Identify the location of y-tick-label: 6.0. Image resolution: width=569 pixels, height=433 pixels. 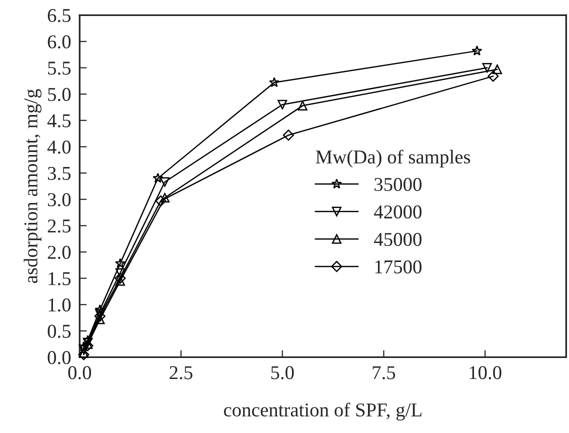
(59, 41).